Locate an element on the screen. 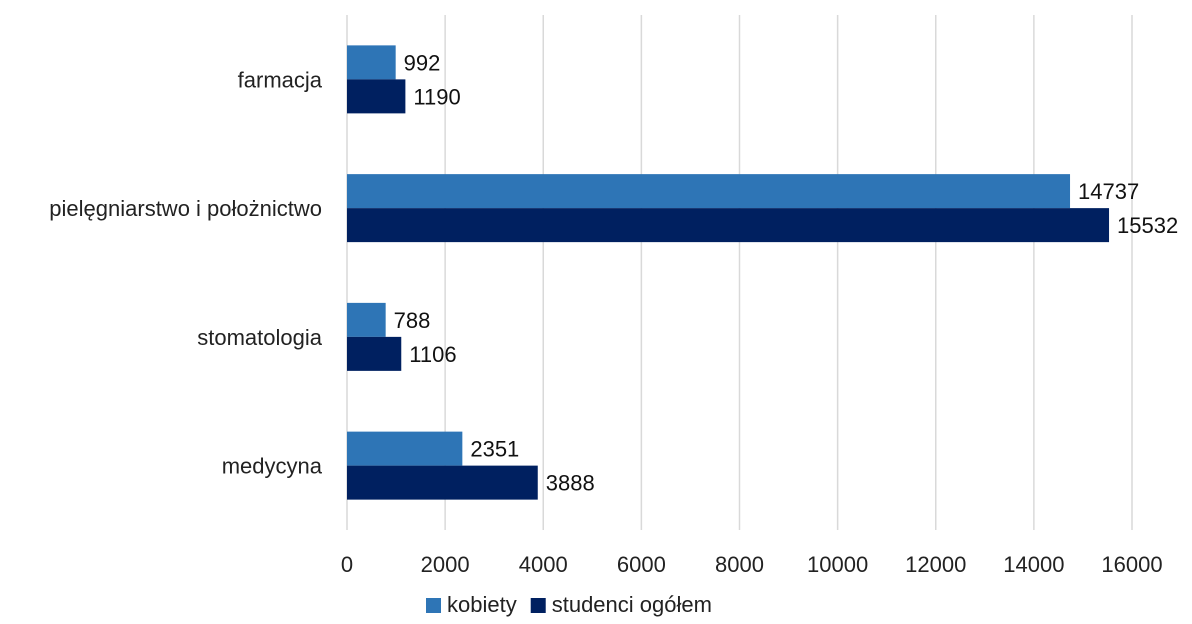 The image size is (1192, 624). x-tick-label: 6000 is located at coordinates (641, 564).